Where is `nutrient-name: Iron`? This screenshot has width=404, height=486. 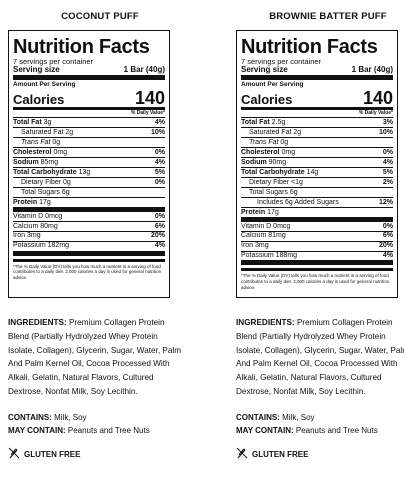
nutrient-name: Iron is located at coordinates (247, 246).